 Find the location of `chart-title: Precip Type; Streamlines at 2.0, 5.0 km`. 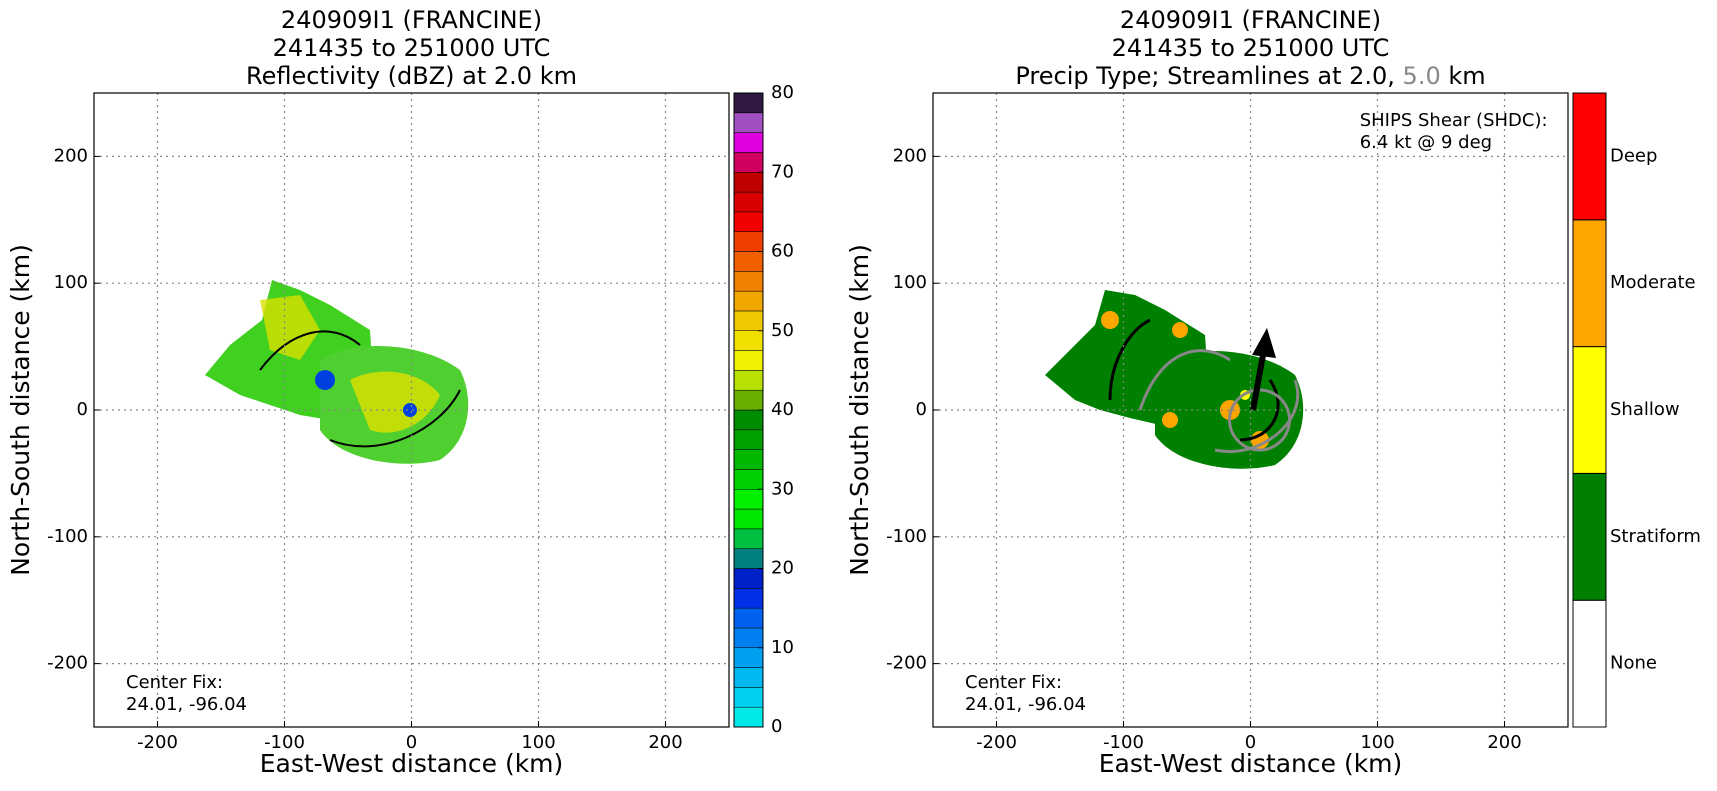

chart-title: Precip Type; Streamlines at 2.0, 5.0 km is located at coordinates (1250, 76).